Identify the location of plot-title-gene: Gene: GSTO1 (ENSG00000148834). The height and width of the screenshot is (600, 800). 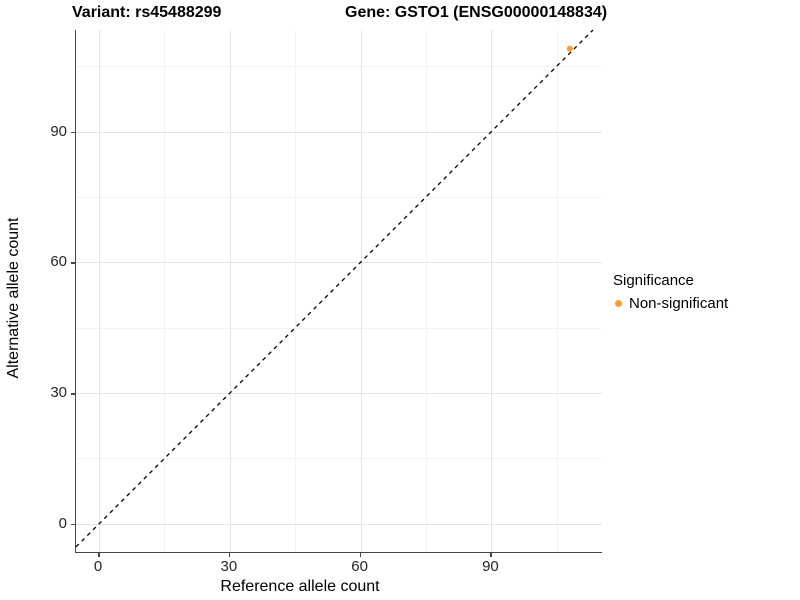
(476, 12).